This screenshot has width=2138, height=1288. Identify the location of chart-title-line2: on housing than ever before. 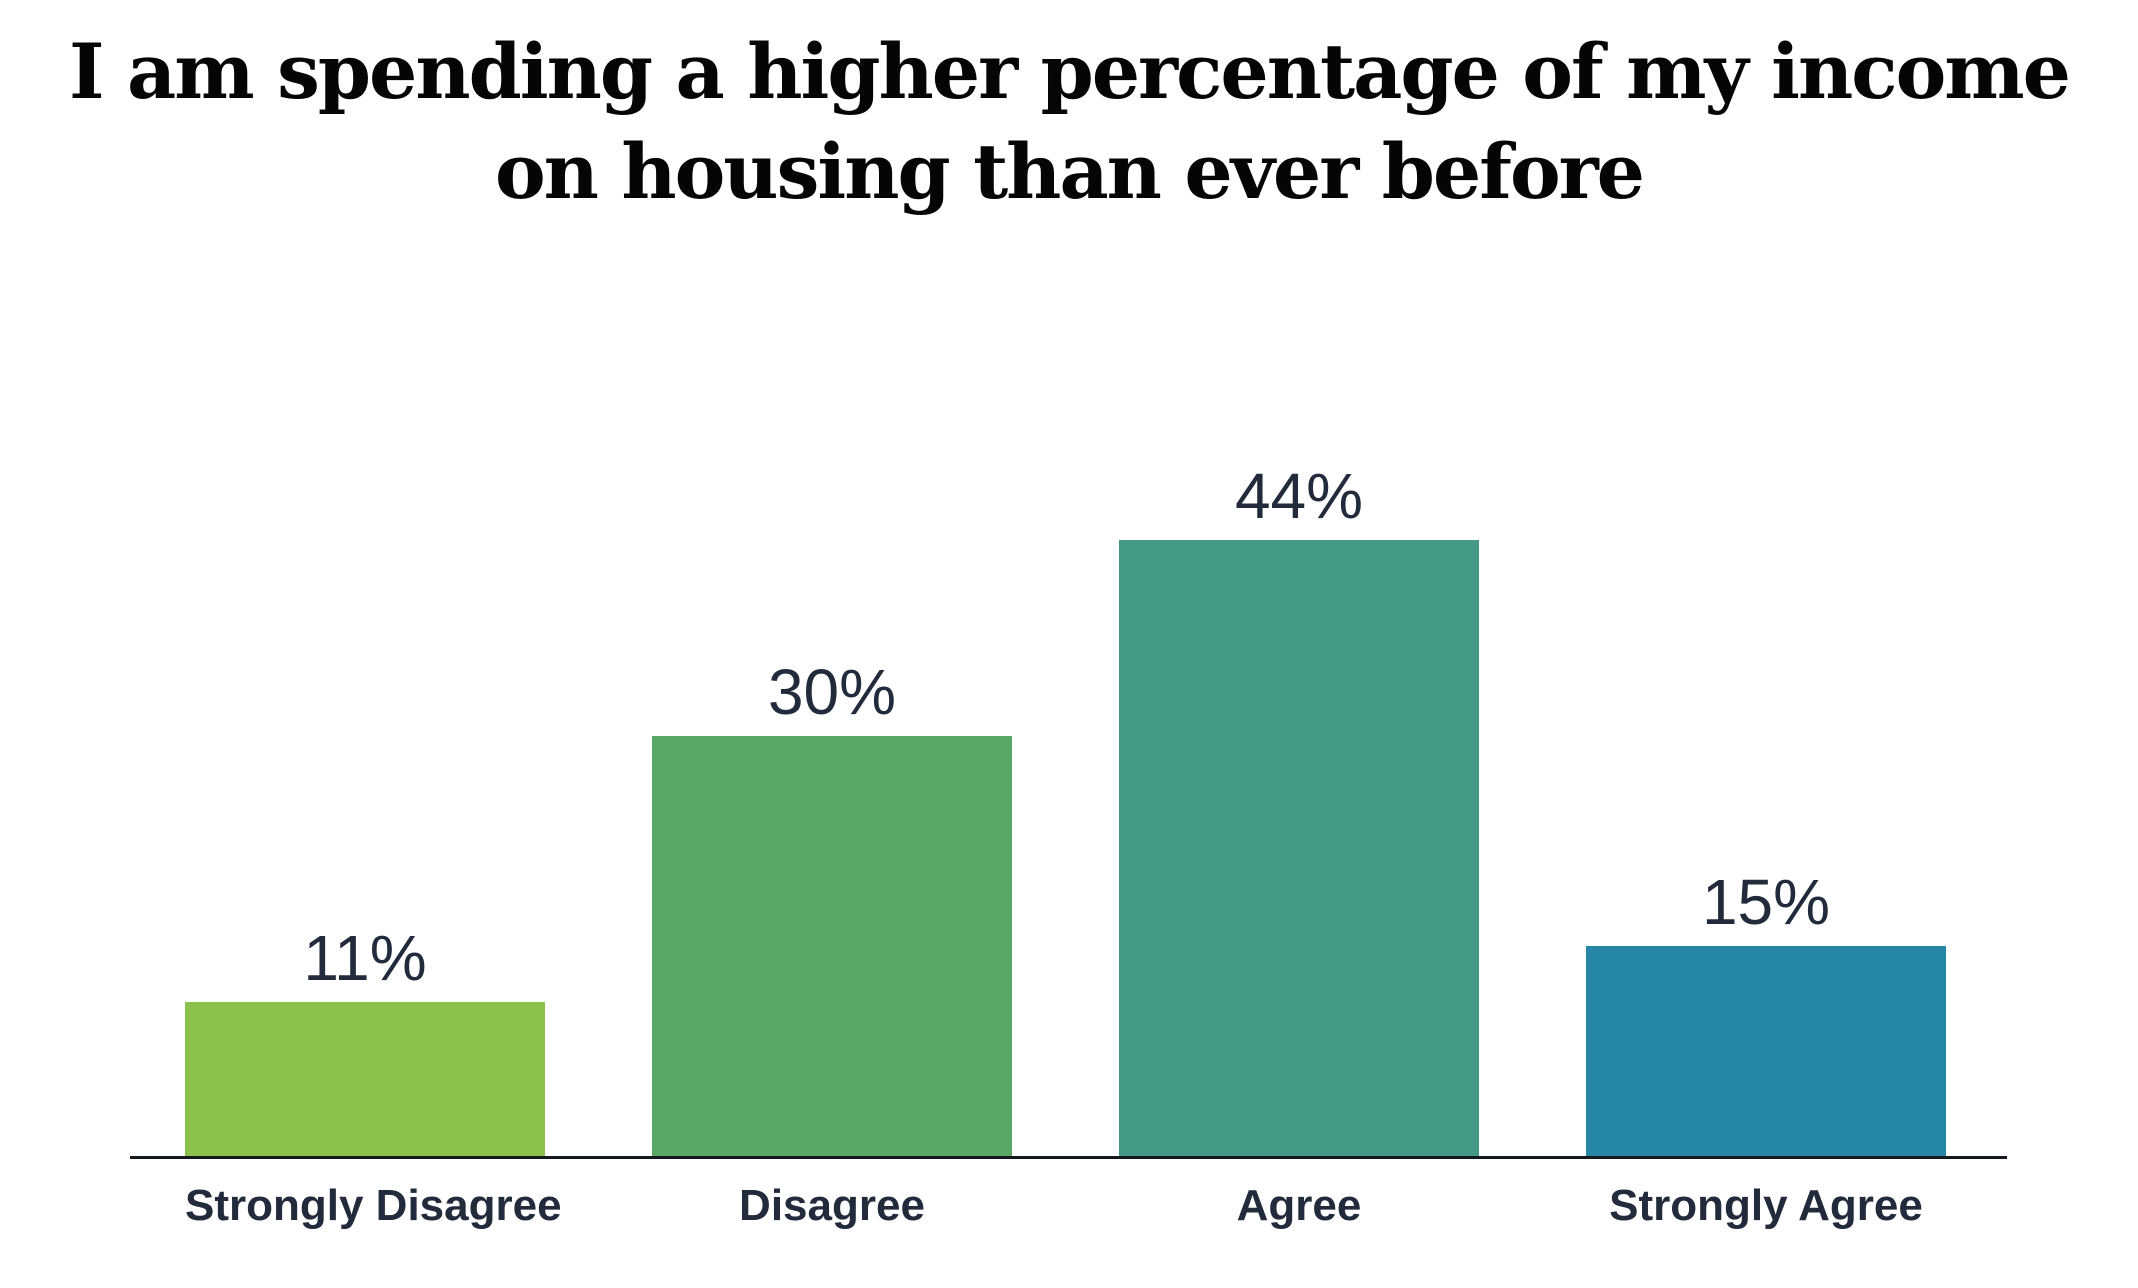
(1069, 171).